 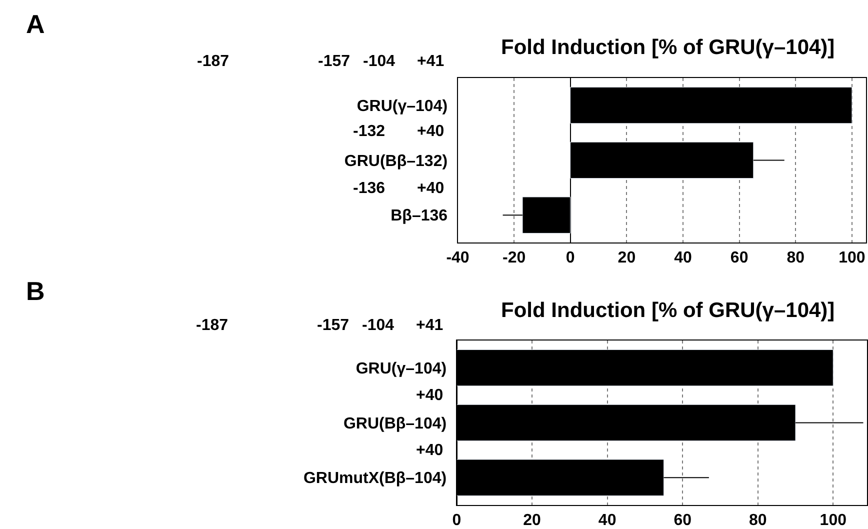 What do you see at coordinates (375, 479) in the screenshot?
I see `y-tick-label: GRUmutX(Bβ–104)` at bounding box center [375, 479].